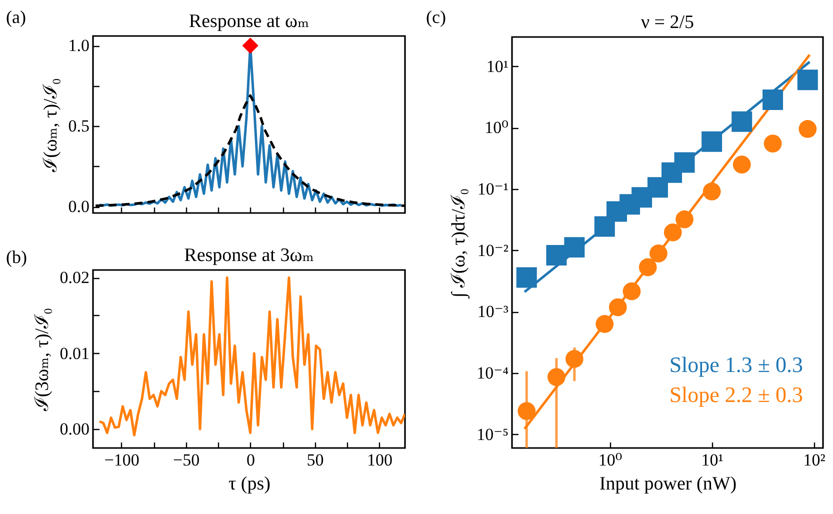 The height and width of the screenshot is (514, 833). Describe the element at coordinates (249, 21) in the screenshot. I see `chart-title: Response at ωₘ` at that location.